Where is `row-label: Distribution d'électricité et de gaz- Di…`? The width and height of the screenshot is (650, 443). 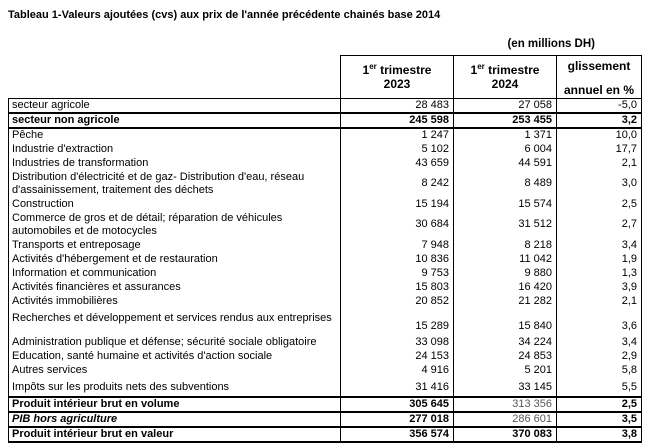
row-label: Distribution d'électricité et de gaz- Di… is located at coordinates (174, 183).